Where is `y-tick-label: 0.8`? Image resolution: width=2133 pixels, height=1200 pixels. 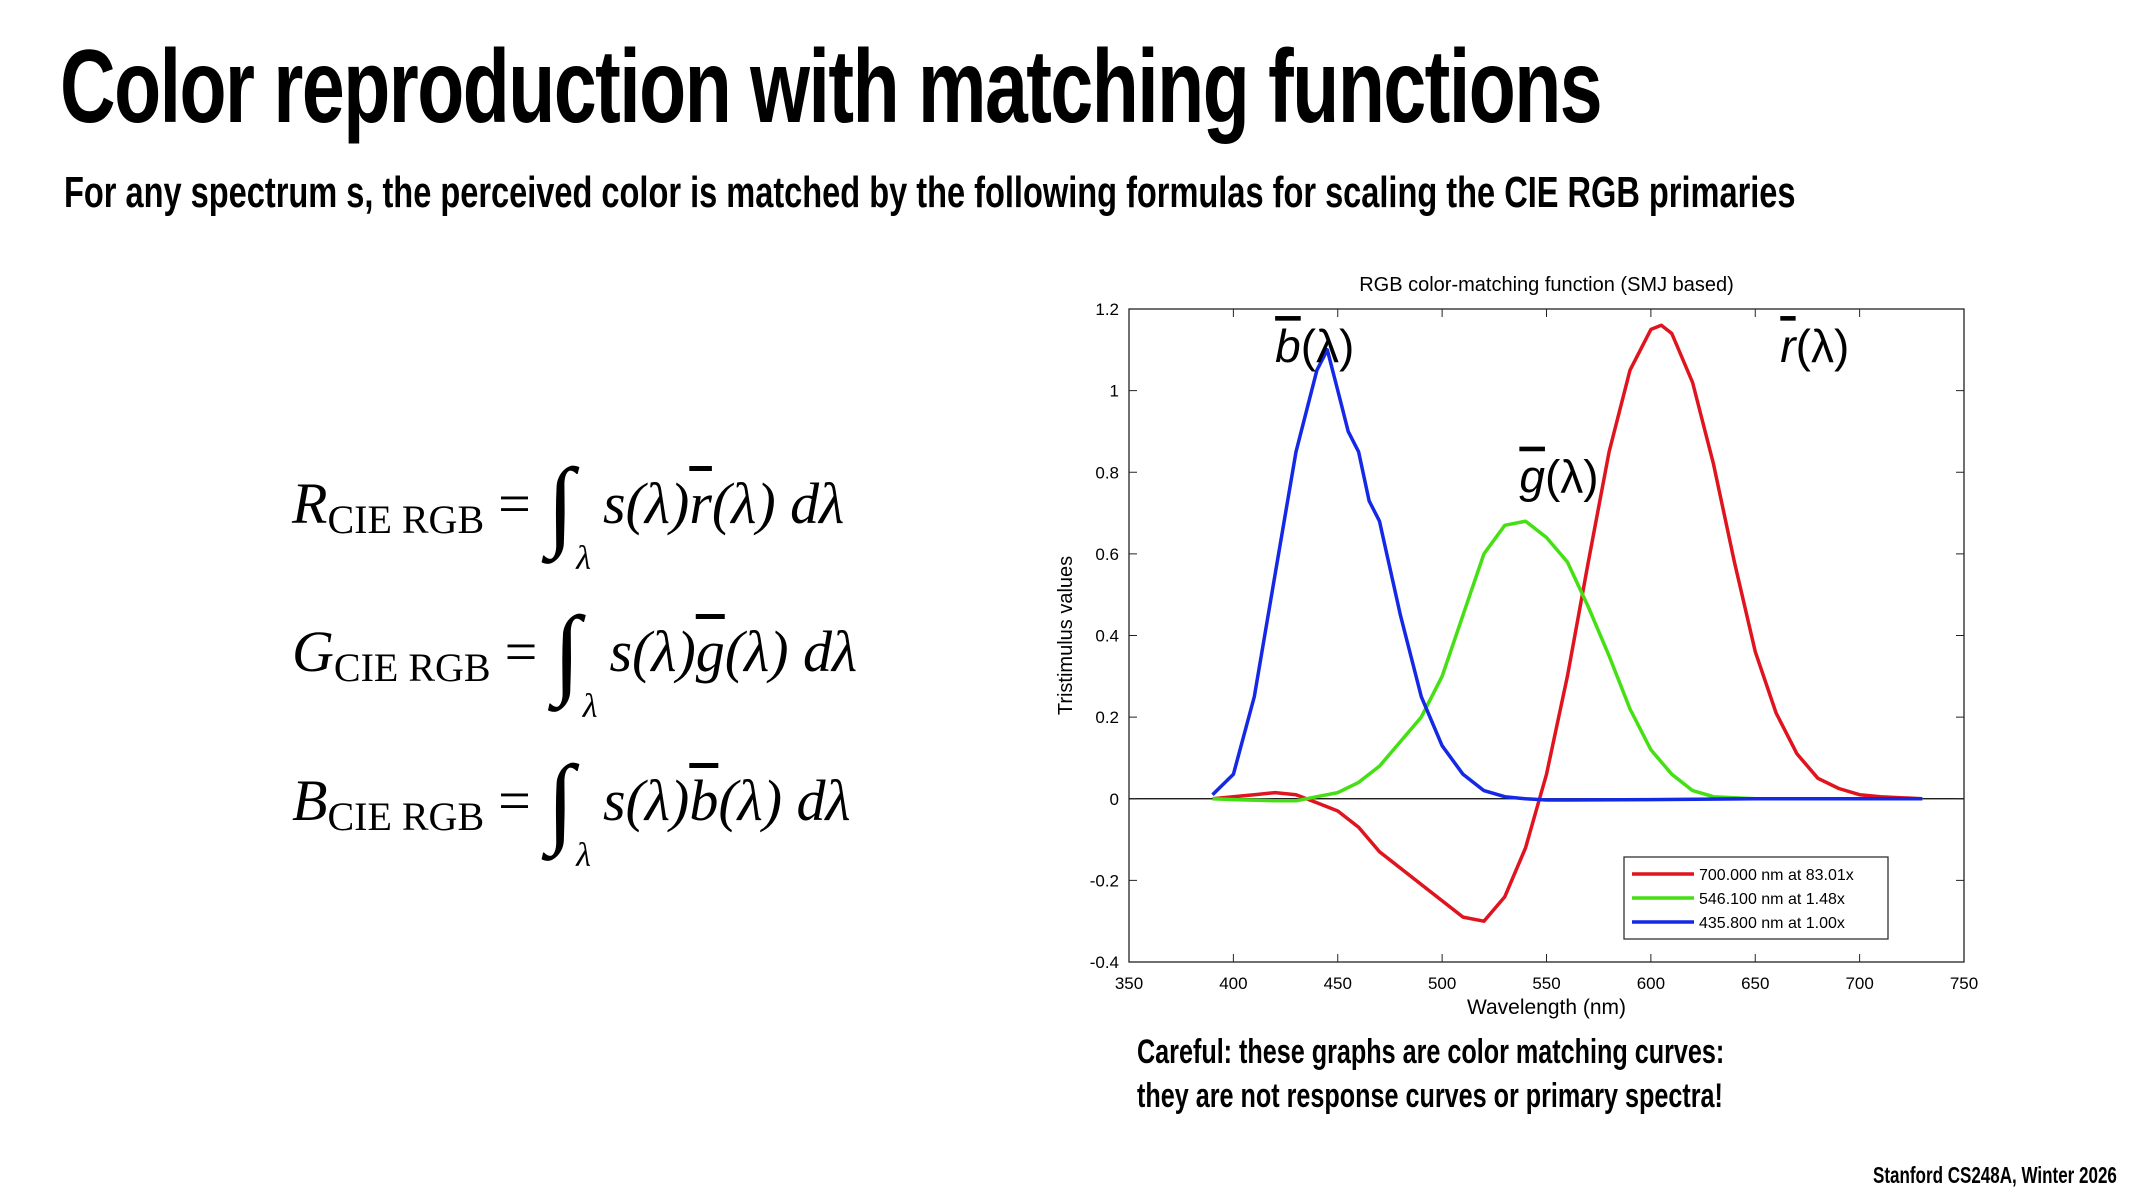 y-tick-label: 0.8 is located at coordinates (1107, 472).